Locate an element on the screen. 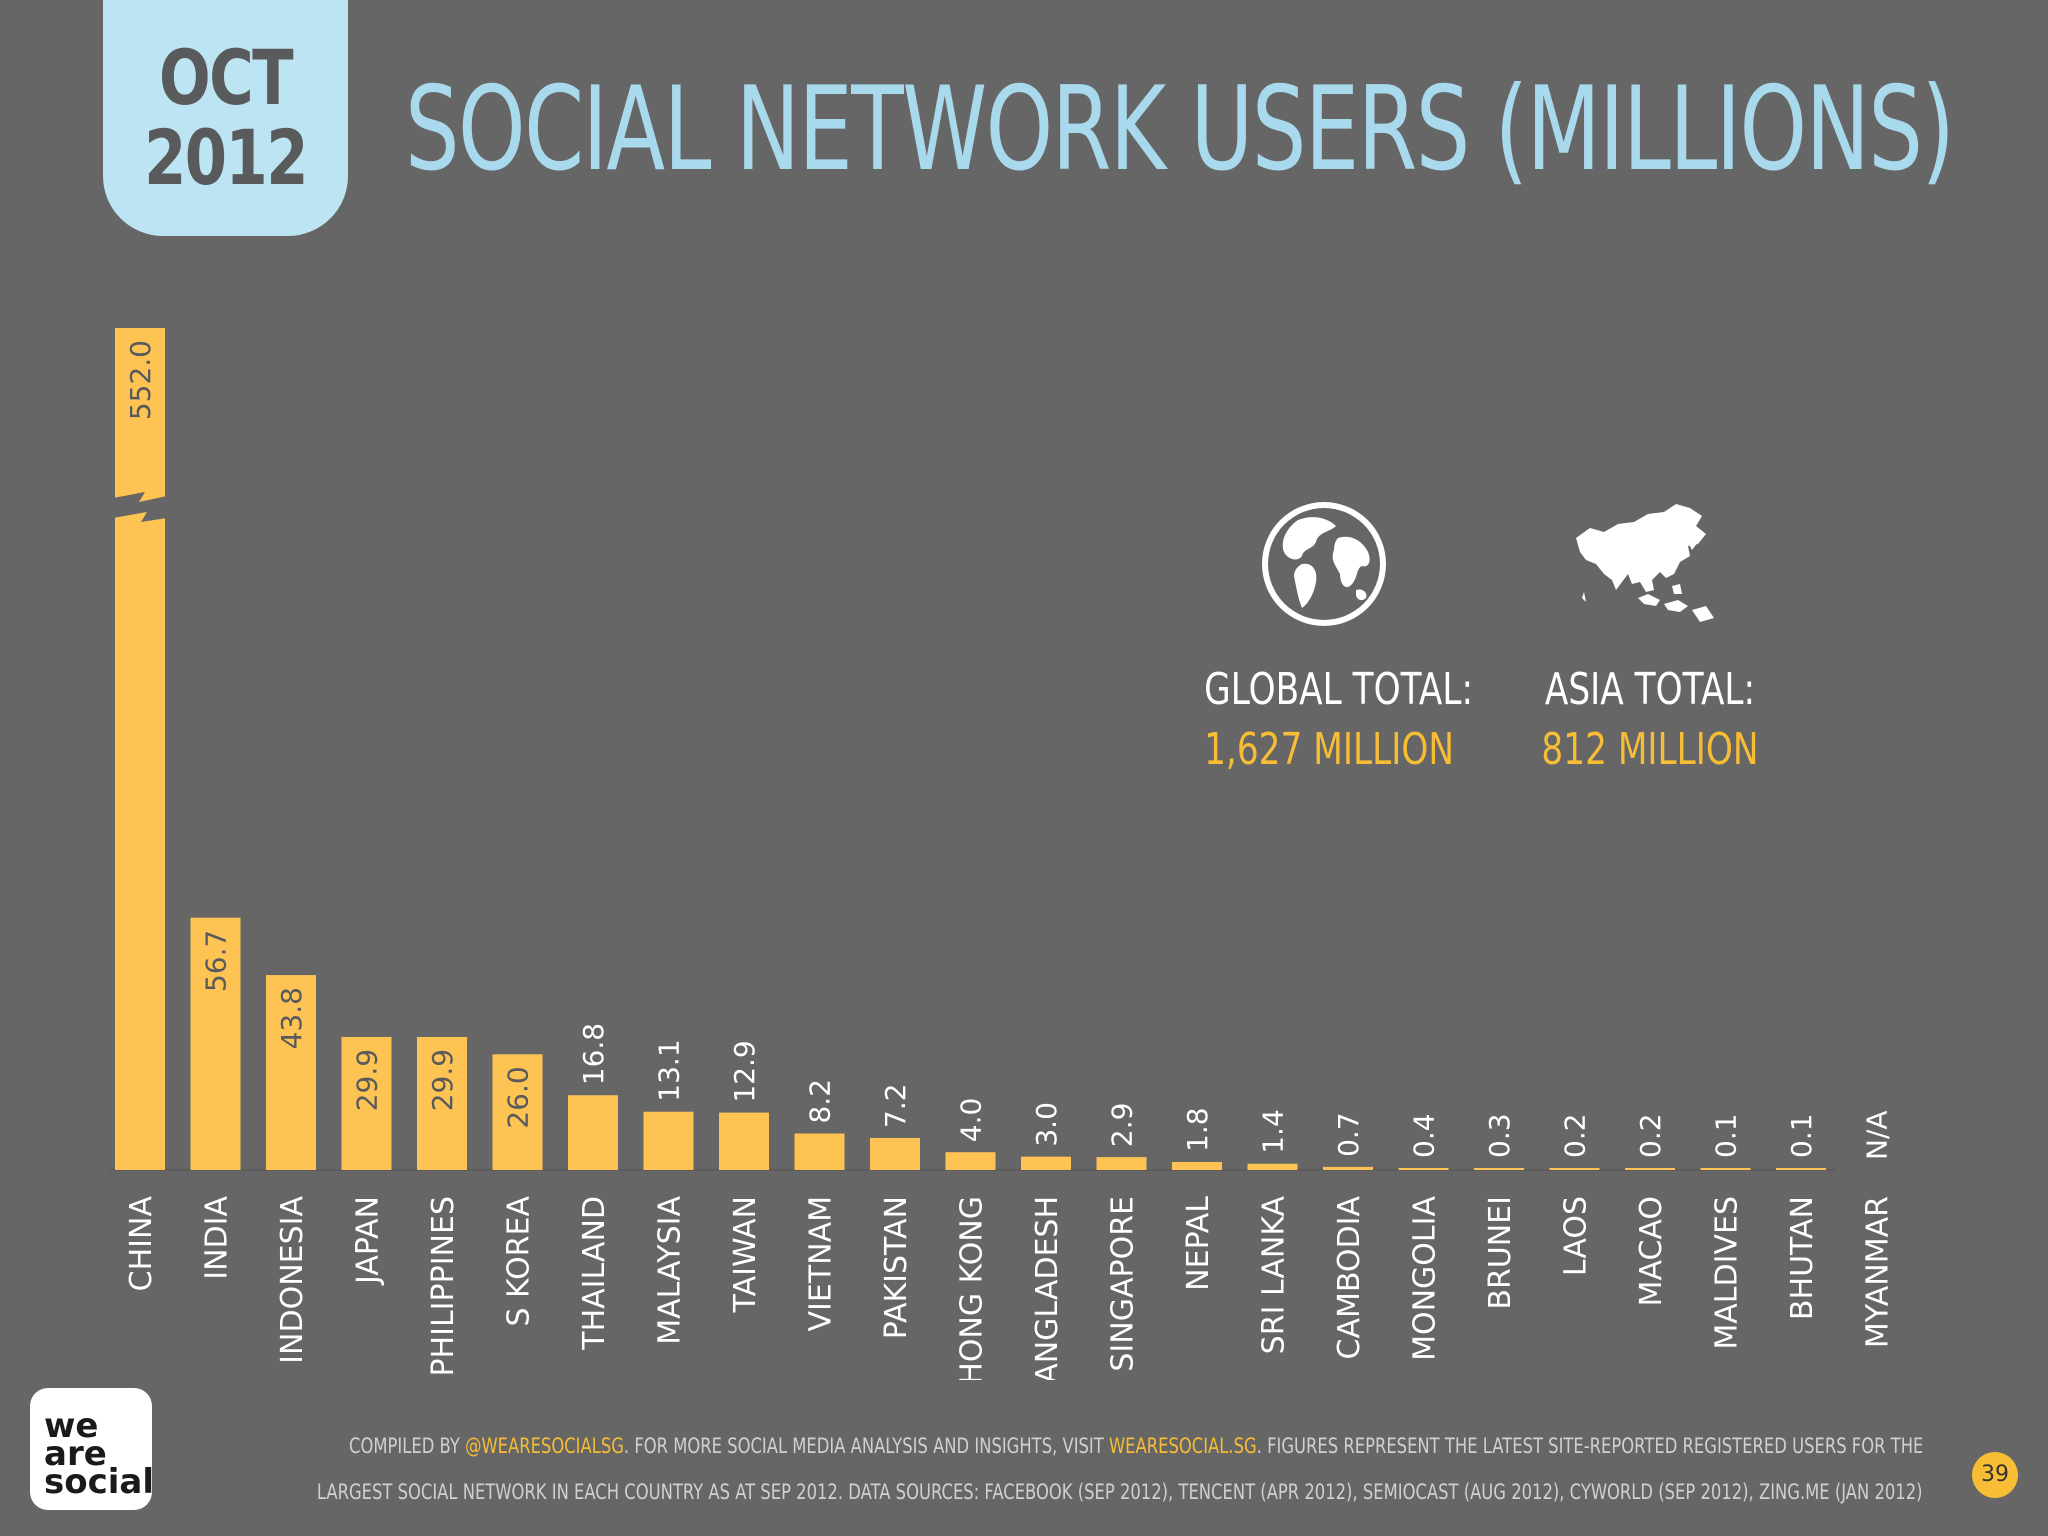  value-label: N/A is located at coordinates (1877, 1135).